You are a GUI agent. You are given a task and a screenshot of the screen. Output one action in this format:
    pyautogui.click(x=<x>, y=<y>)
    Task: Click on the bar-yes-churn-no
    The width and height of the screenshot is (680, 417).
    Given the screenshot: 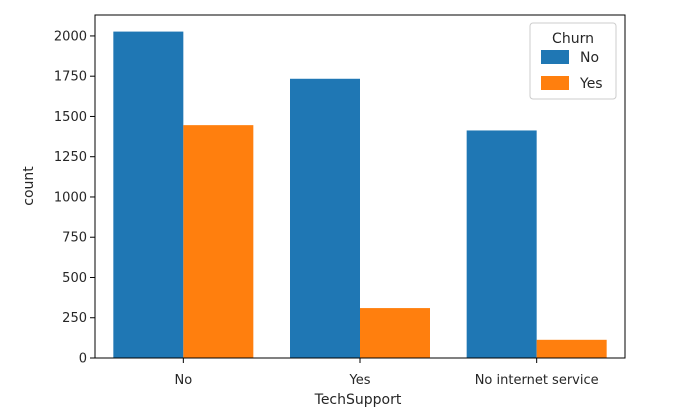 What is the action you would take?
    pyautogui.click(x=325, y=218)
    